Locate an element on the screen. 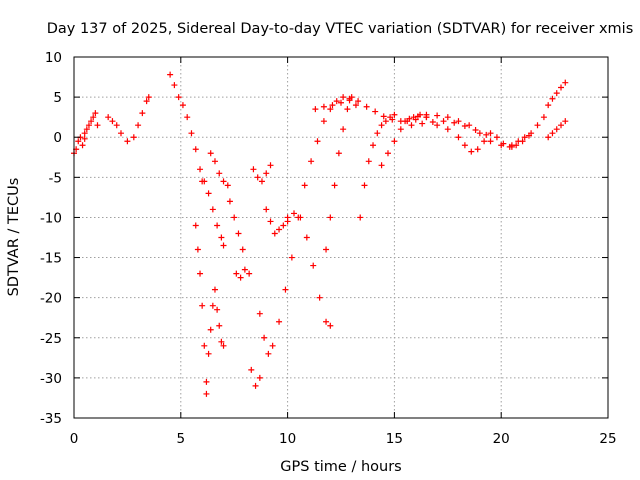 The image size is (640, 480). y-tick-label: -15 is located at coordinates (51, 259).